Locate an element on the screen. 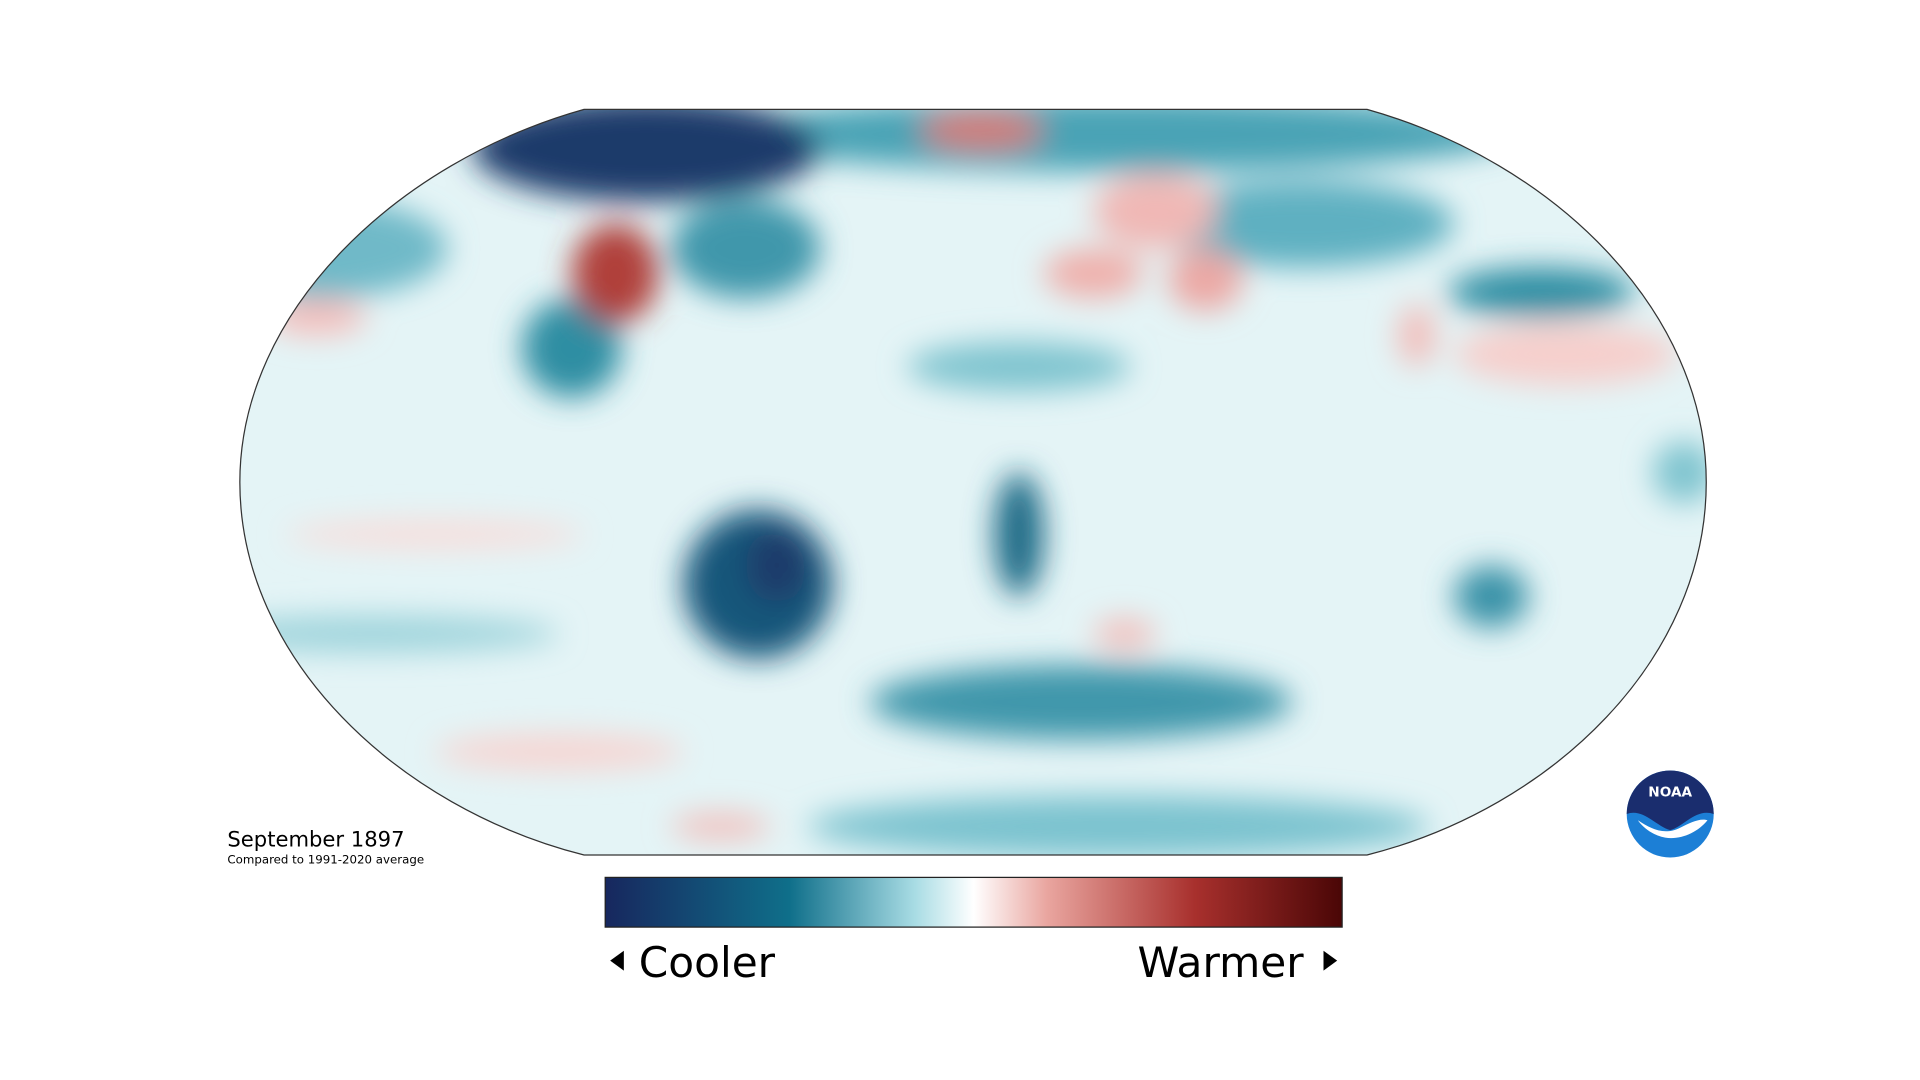 The width and height of the screenshot is (1920, 1080). legend-high: Warmer is located at coordinates (1220, 962).